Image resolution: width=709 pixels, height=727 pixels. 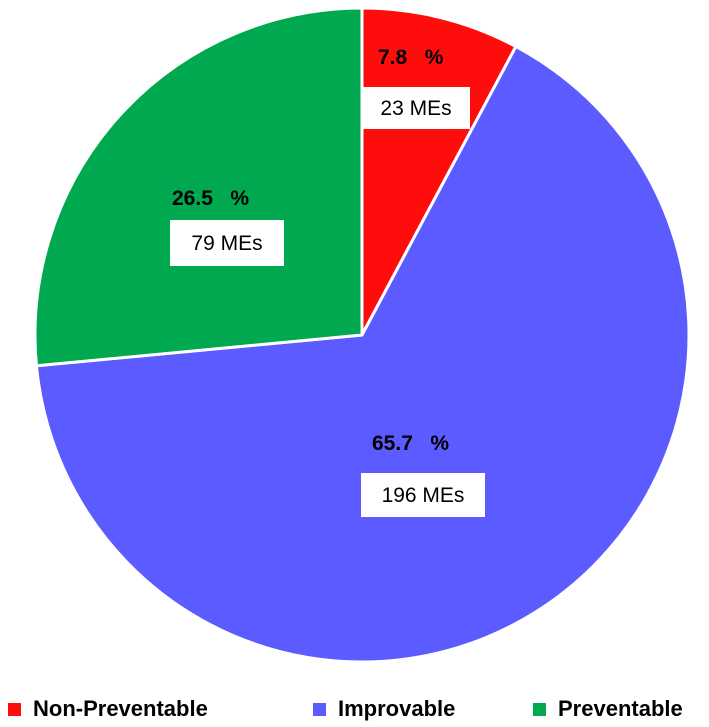 I want to click on count-label-improvable: 196 MEs, so click(x=423, y=495).